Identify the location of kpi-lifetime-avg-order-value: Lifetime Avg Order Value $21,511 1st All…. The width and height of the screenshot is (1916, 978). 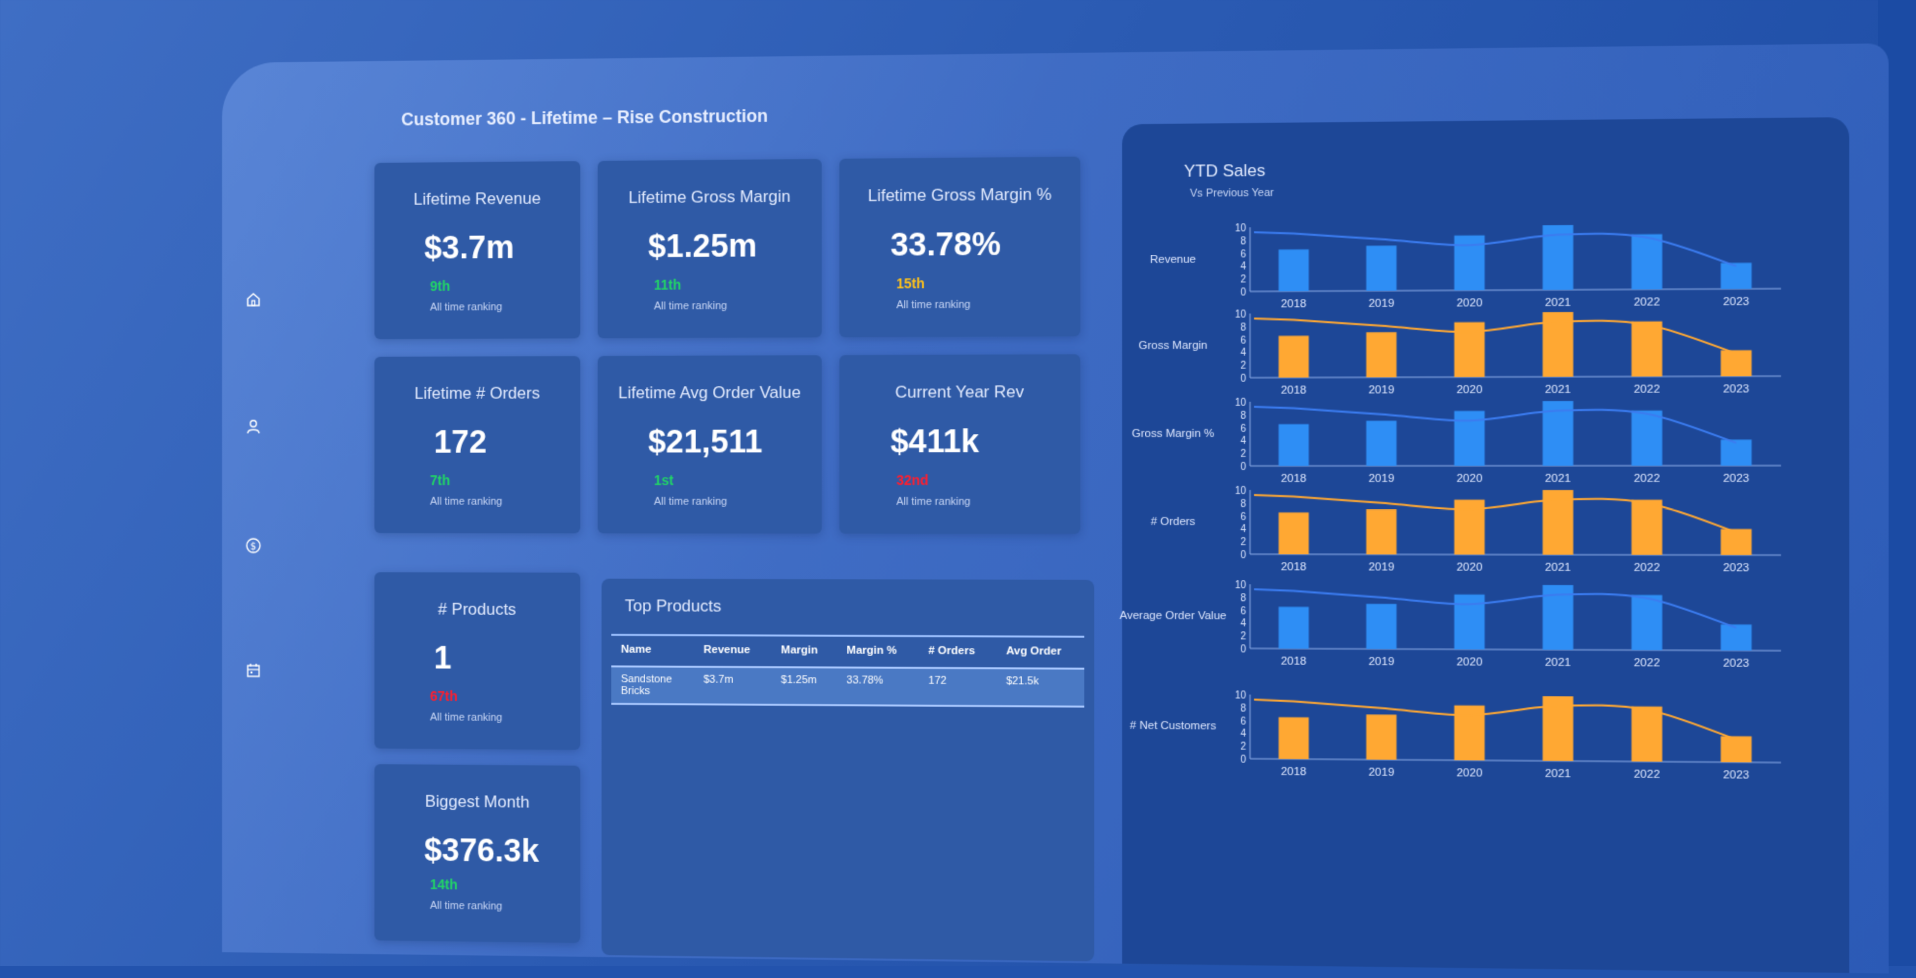
(710, 444).